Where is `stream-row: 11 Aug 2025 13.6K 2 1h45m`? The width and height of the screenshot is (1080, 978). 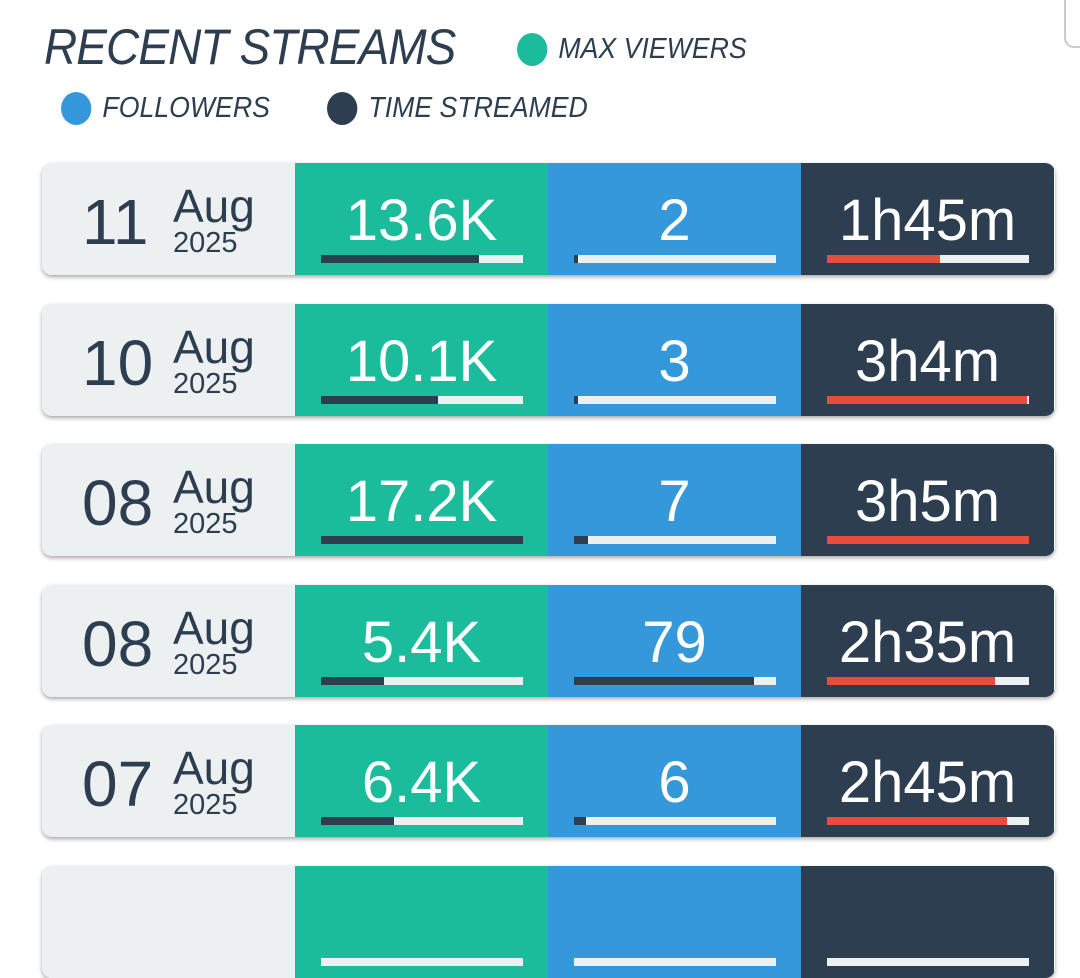 stream-row: 11 Aug 2025 13.6K 2 1h45m is located at coordinates (548, 219).